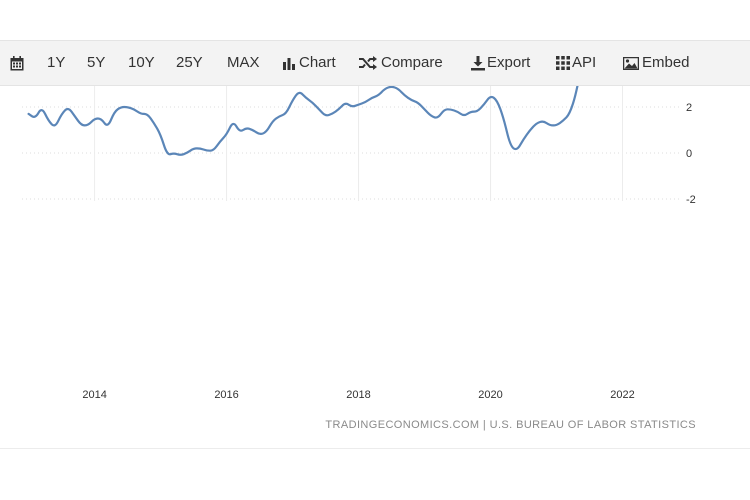  I want to click on range-5y-button: 5Y, so click(96, 62).